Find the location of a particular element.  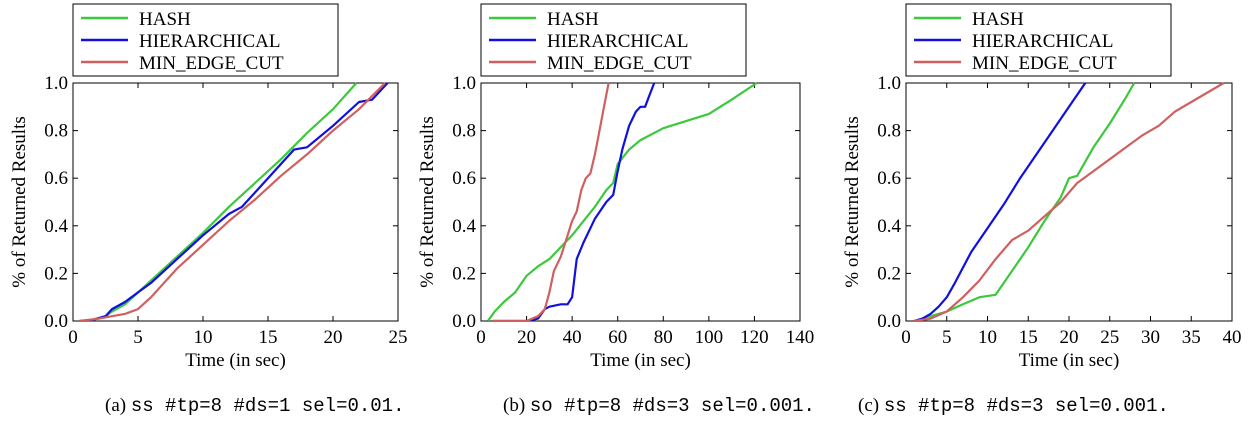

caption-prefix: (b) is located at coordinates (514, 405).